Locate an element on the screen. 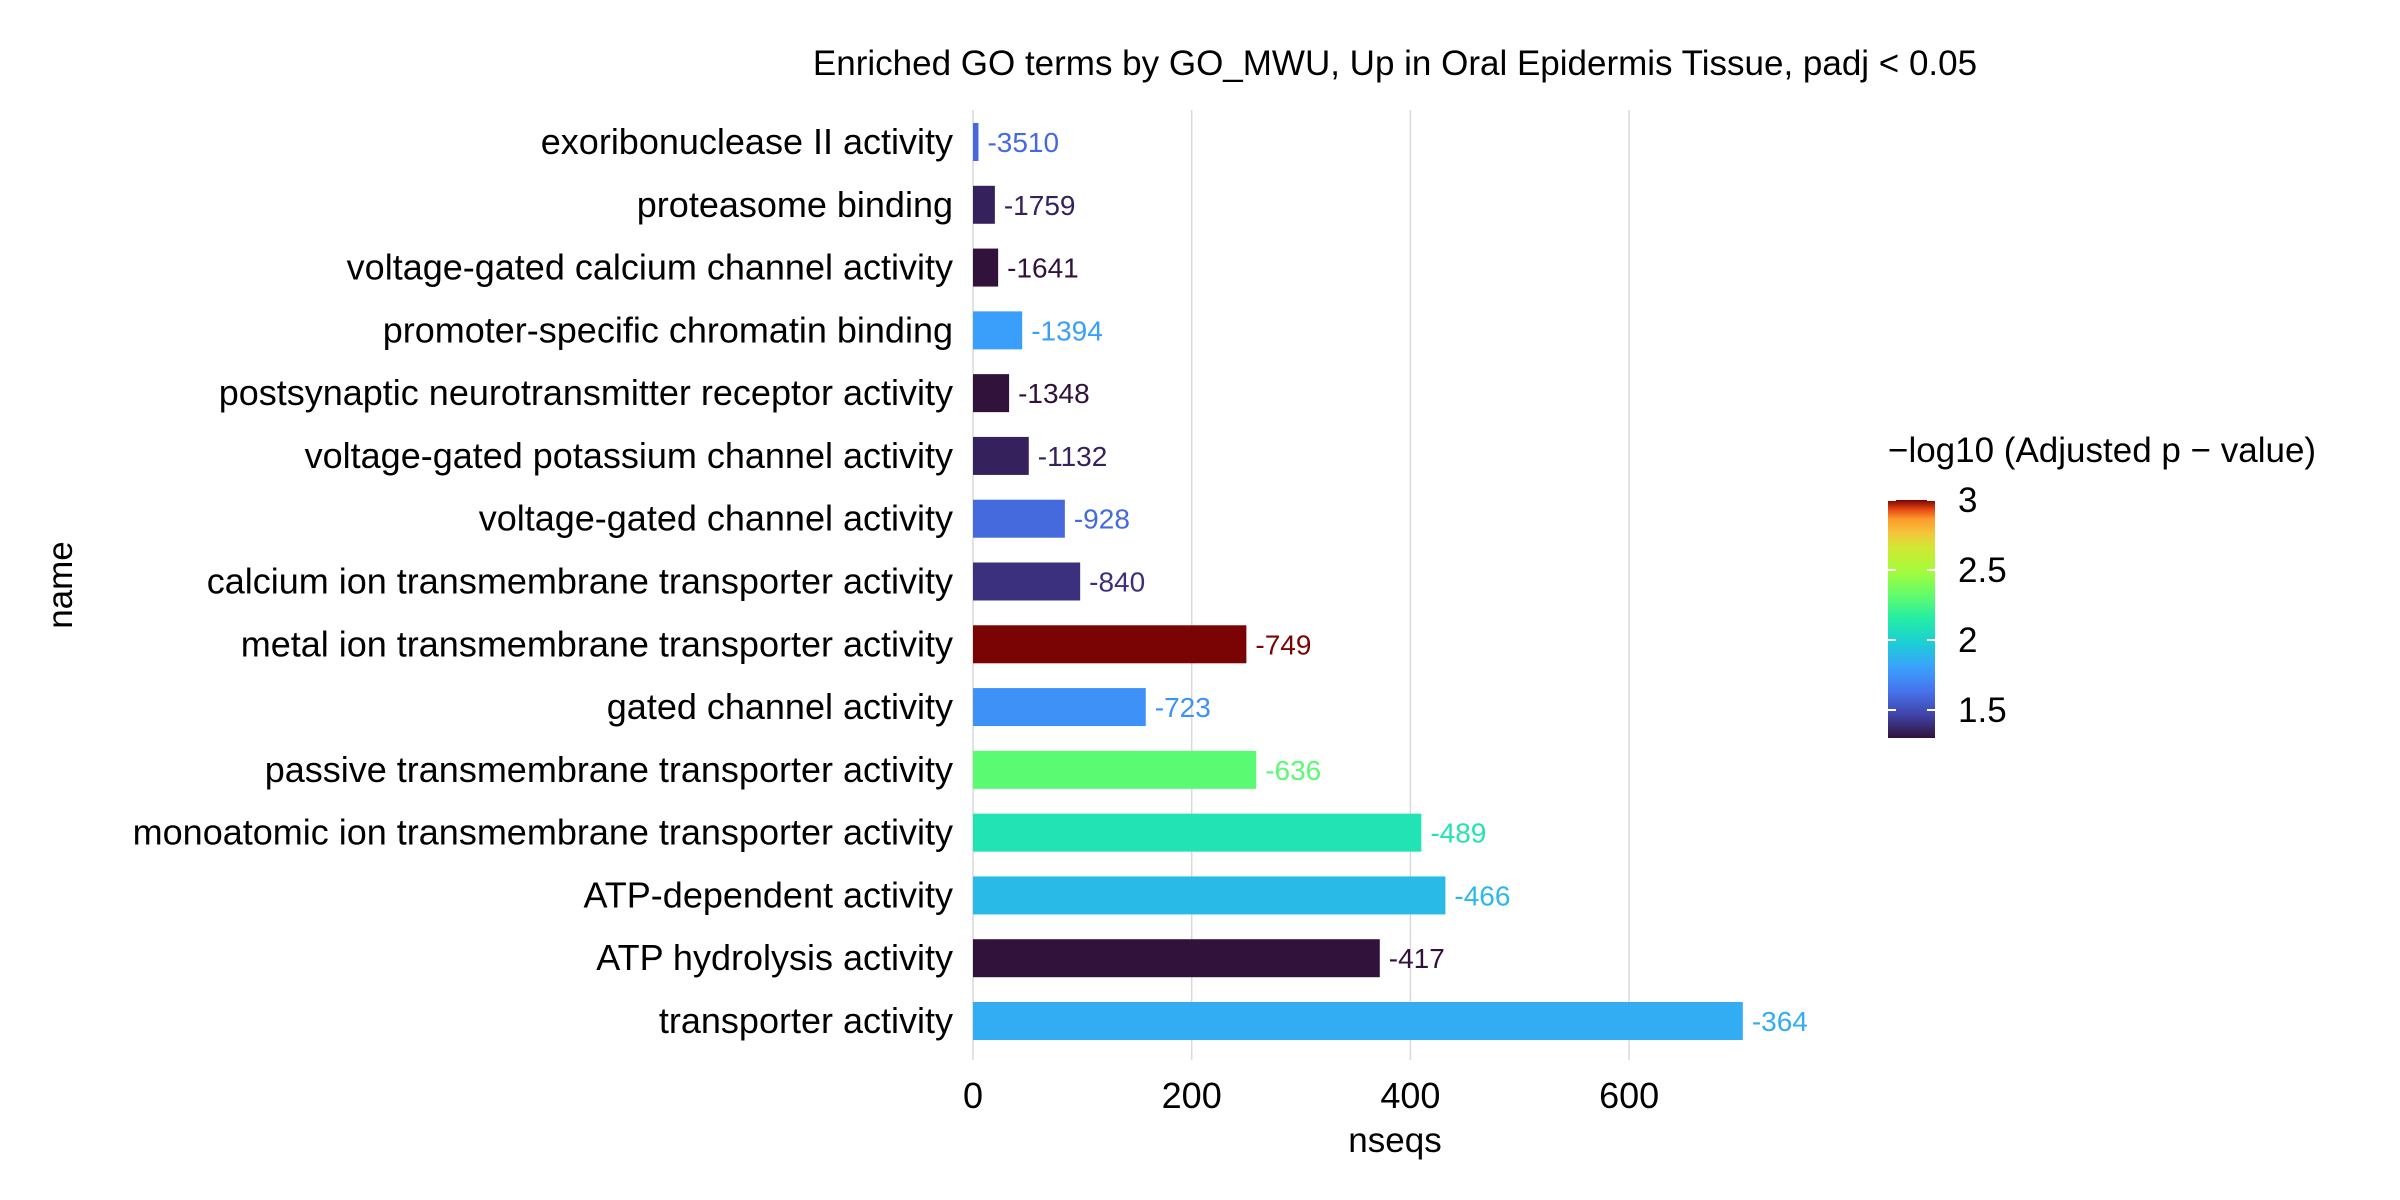 The height and width of the screenshot is (1200, 2400). data-label-11: -636 is located at coordinates (1293, 770).